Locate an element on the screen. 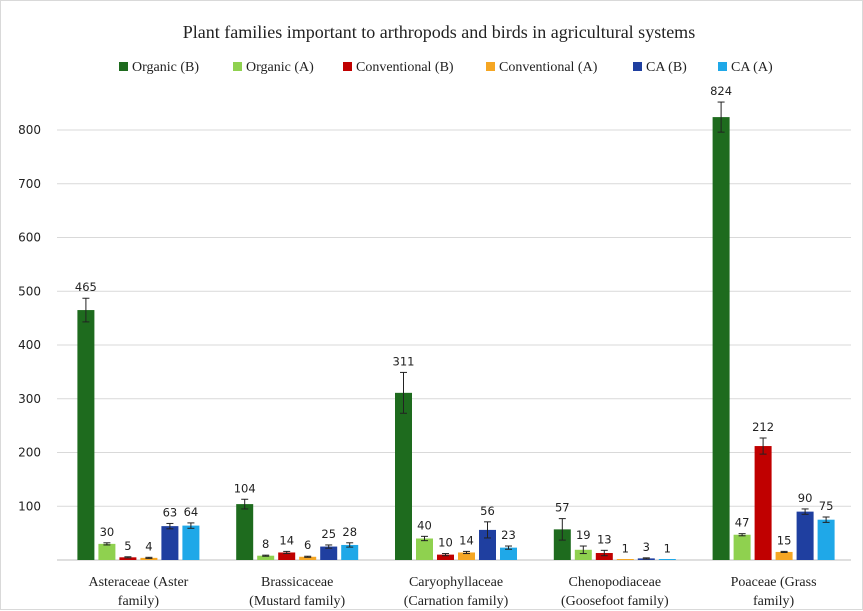 This screenshot has height=611, width=863. data-label: 465 is located at coordinates (86, 287).